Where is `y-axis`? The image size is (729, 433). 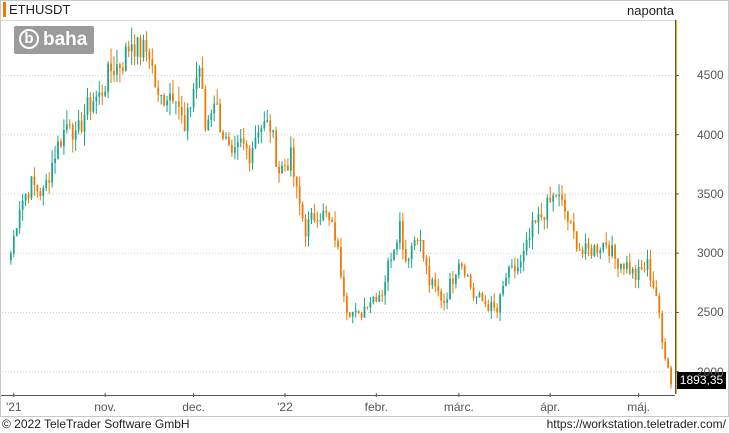
y-axis is located at coordinates (702, 207).